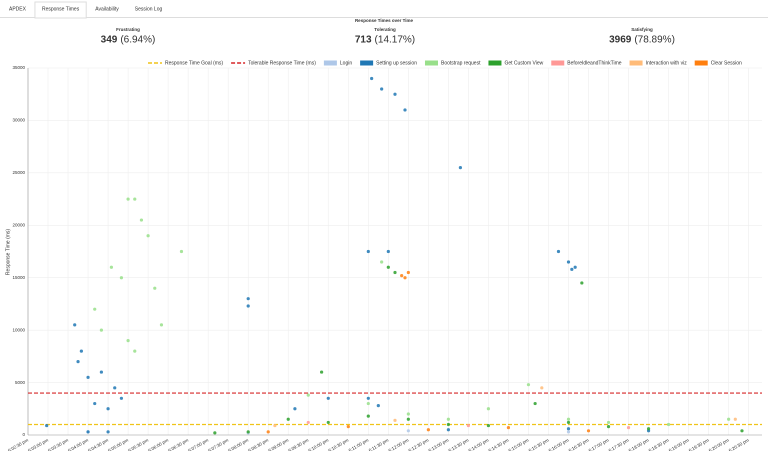 The height and width of the screenshot is (451, 768). Describe the element at coordinates (667, 63) in the screenshot. I see `legend-label: Interaction with viz` at that location.